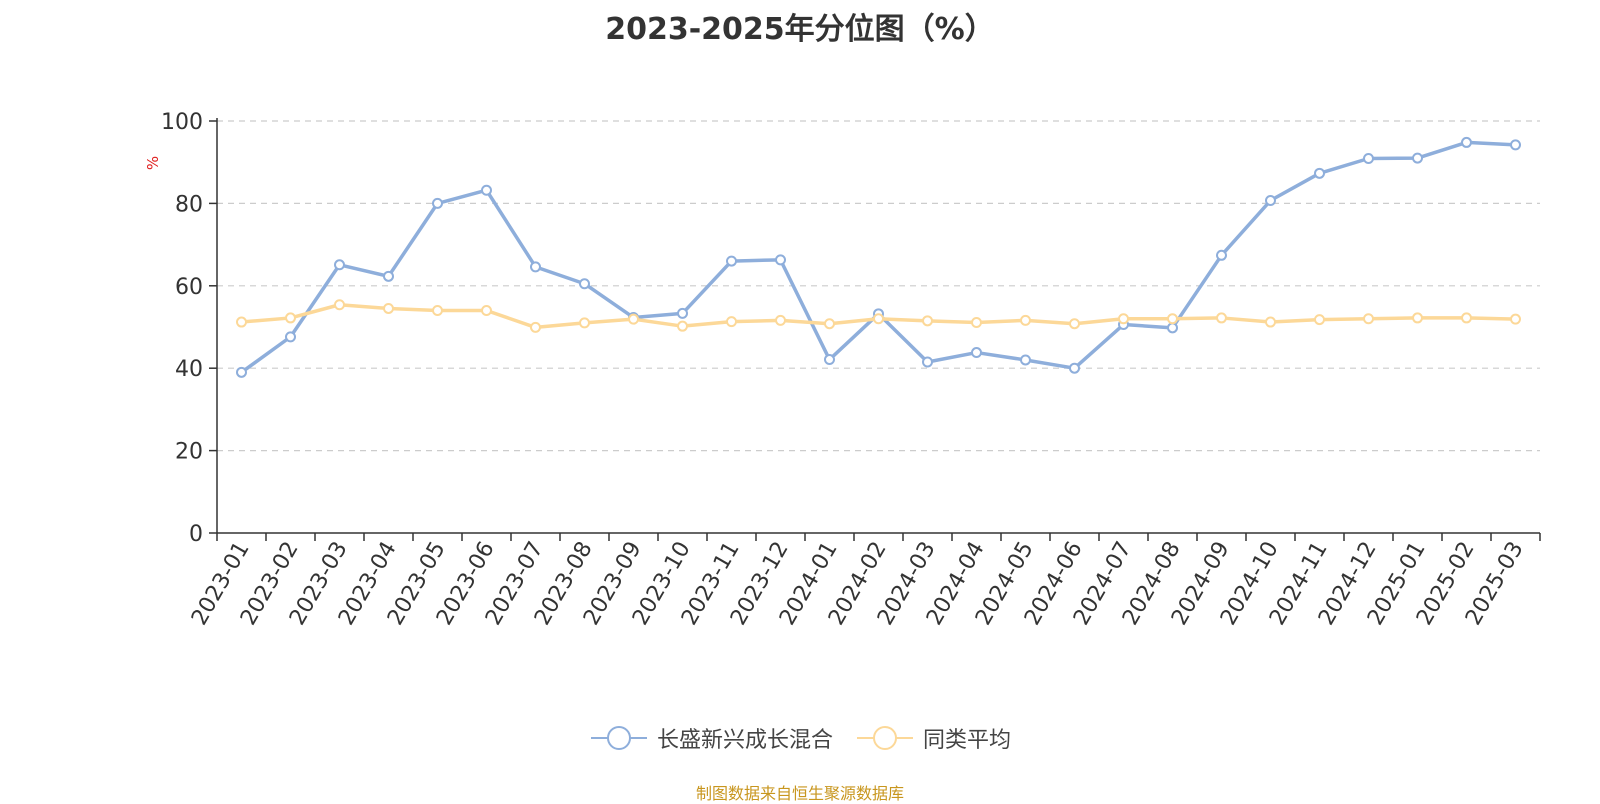  What do you see at coordinates (967, 740) in the screenshot?
I see `legend-label-series-2: 同类平均` at bounding box center [967, 740].